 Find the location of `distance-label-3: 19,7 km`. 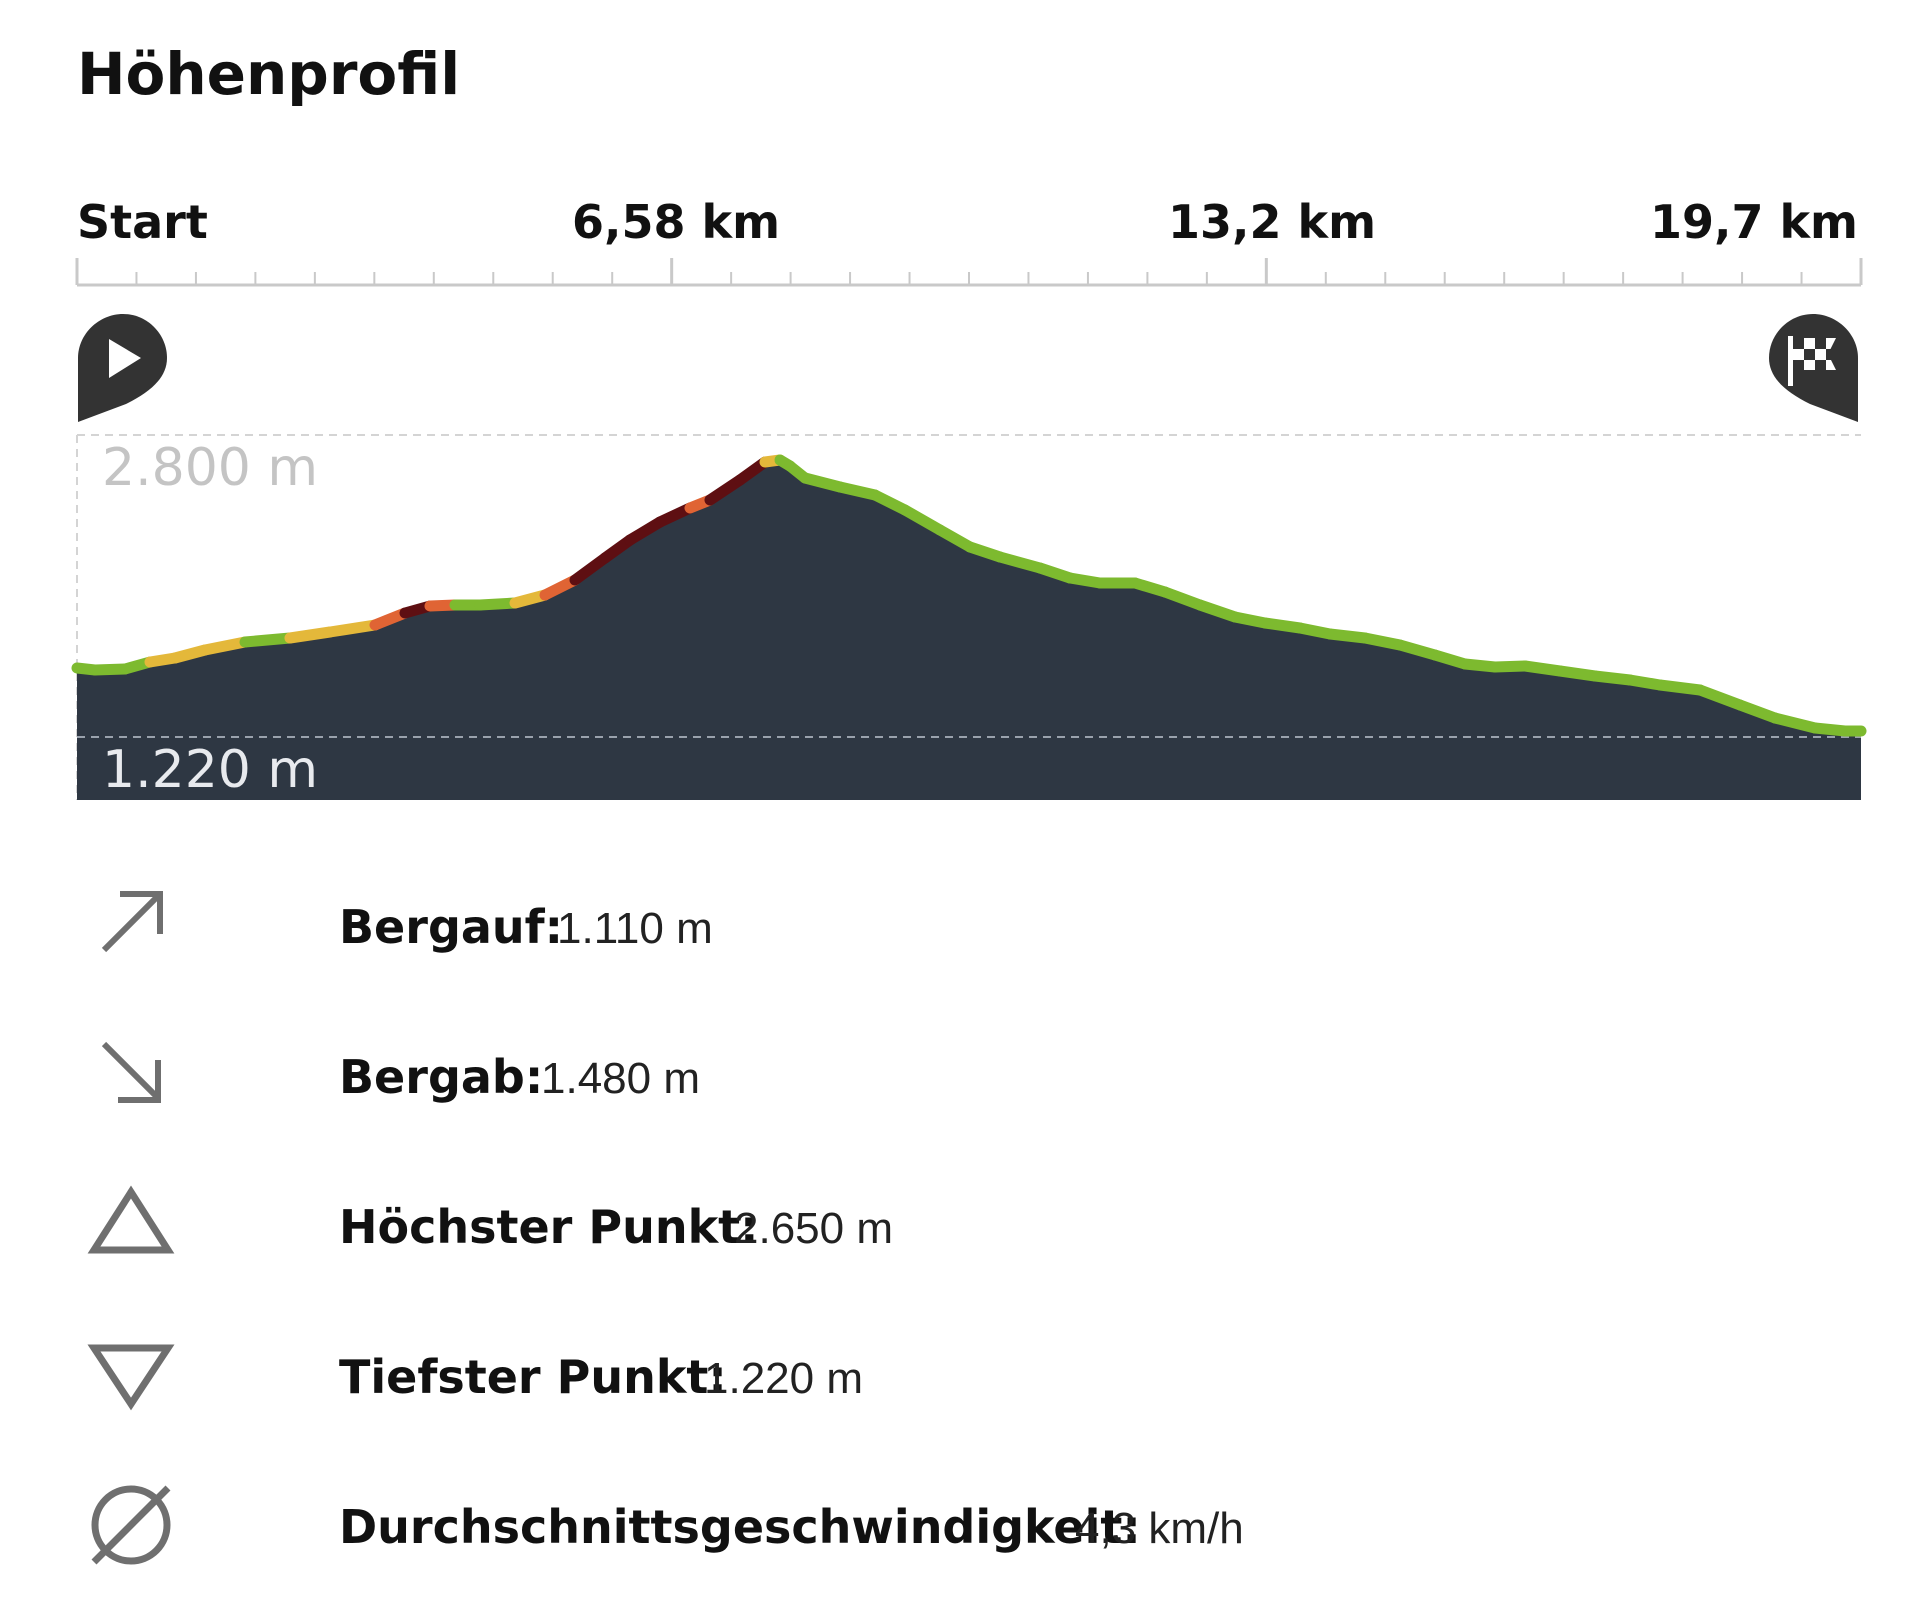

distance-label-3: 19,7 km is located at coordinates (1753, 222).